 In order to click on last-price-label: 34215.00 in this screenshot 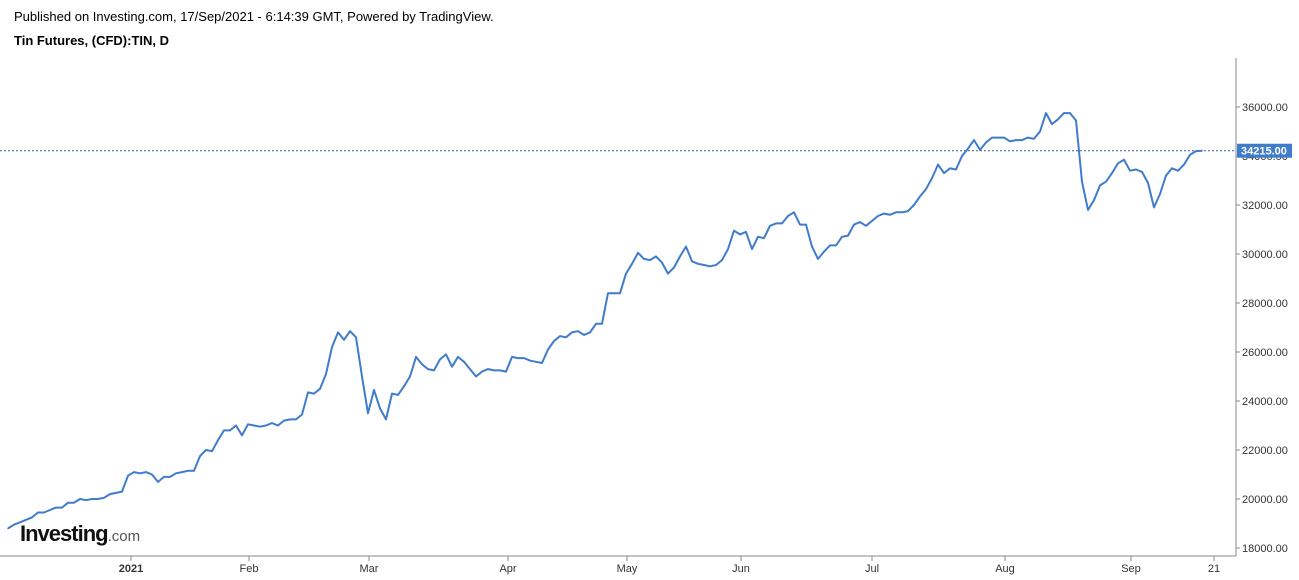, I will do `click(1264, 152)`.